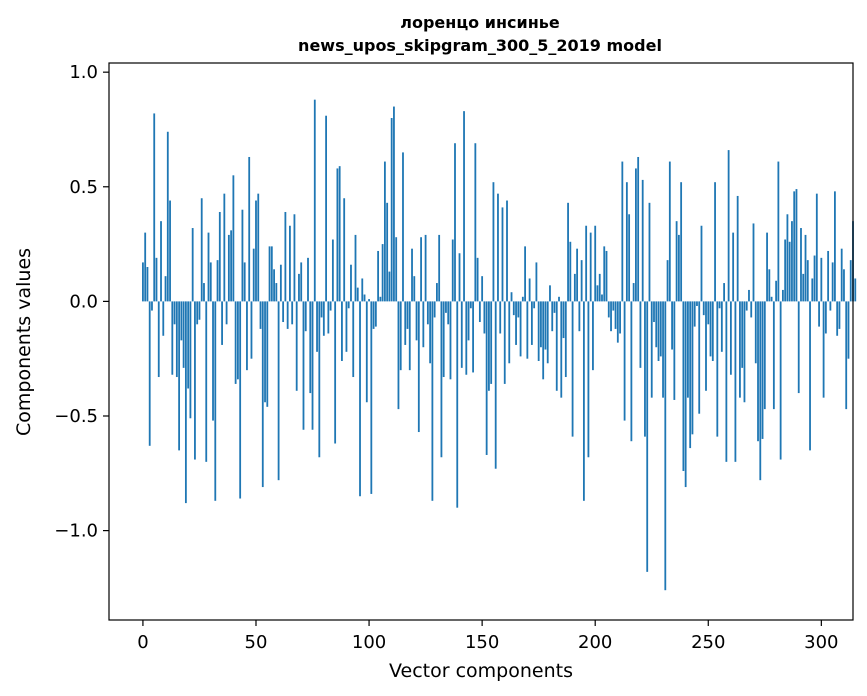 Image resolution: width=867 pixels, height=696 pixels. What do you see at coordinates (821, 642) in the screenshot?
I see `x-tick-label: 300` at bounding box center [821, 642].